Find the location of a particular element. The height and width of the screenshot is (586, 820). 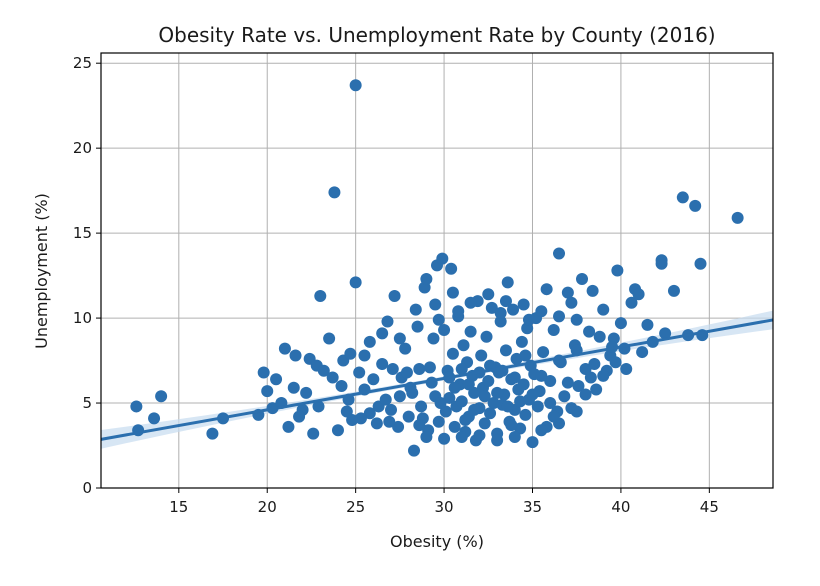

x-axis-label: Obesity (%) is located at coordinates (437, 541).